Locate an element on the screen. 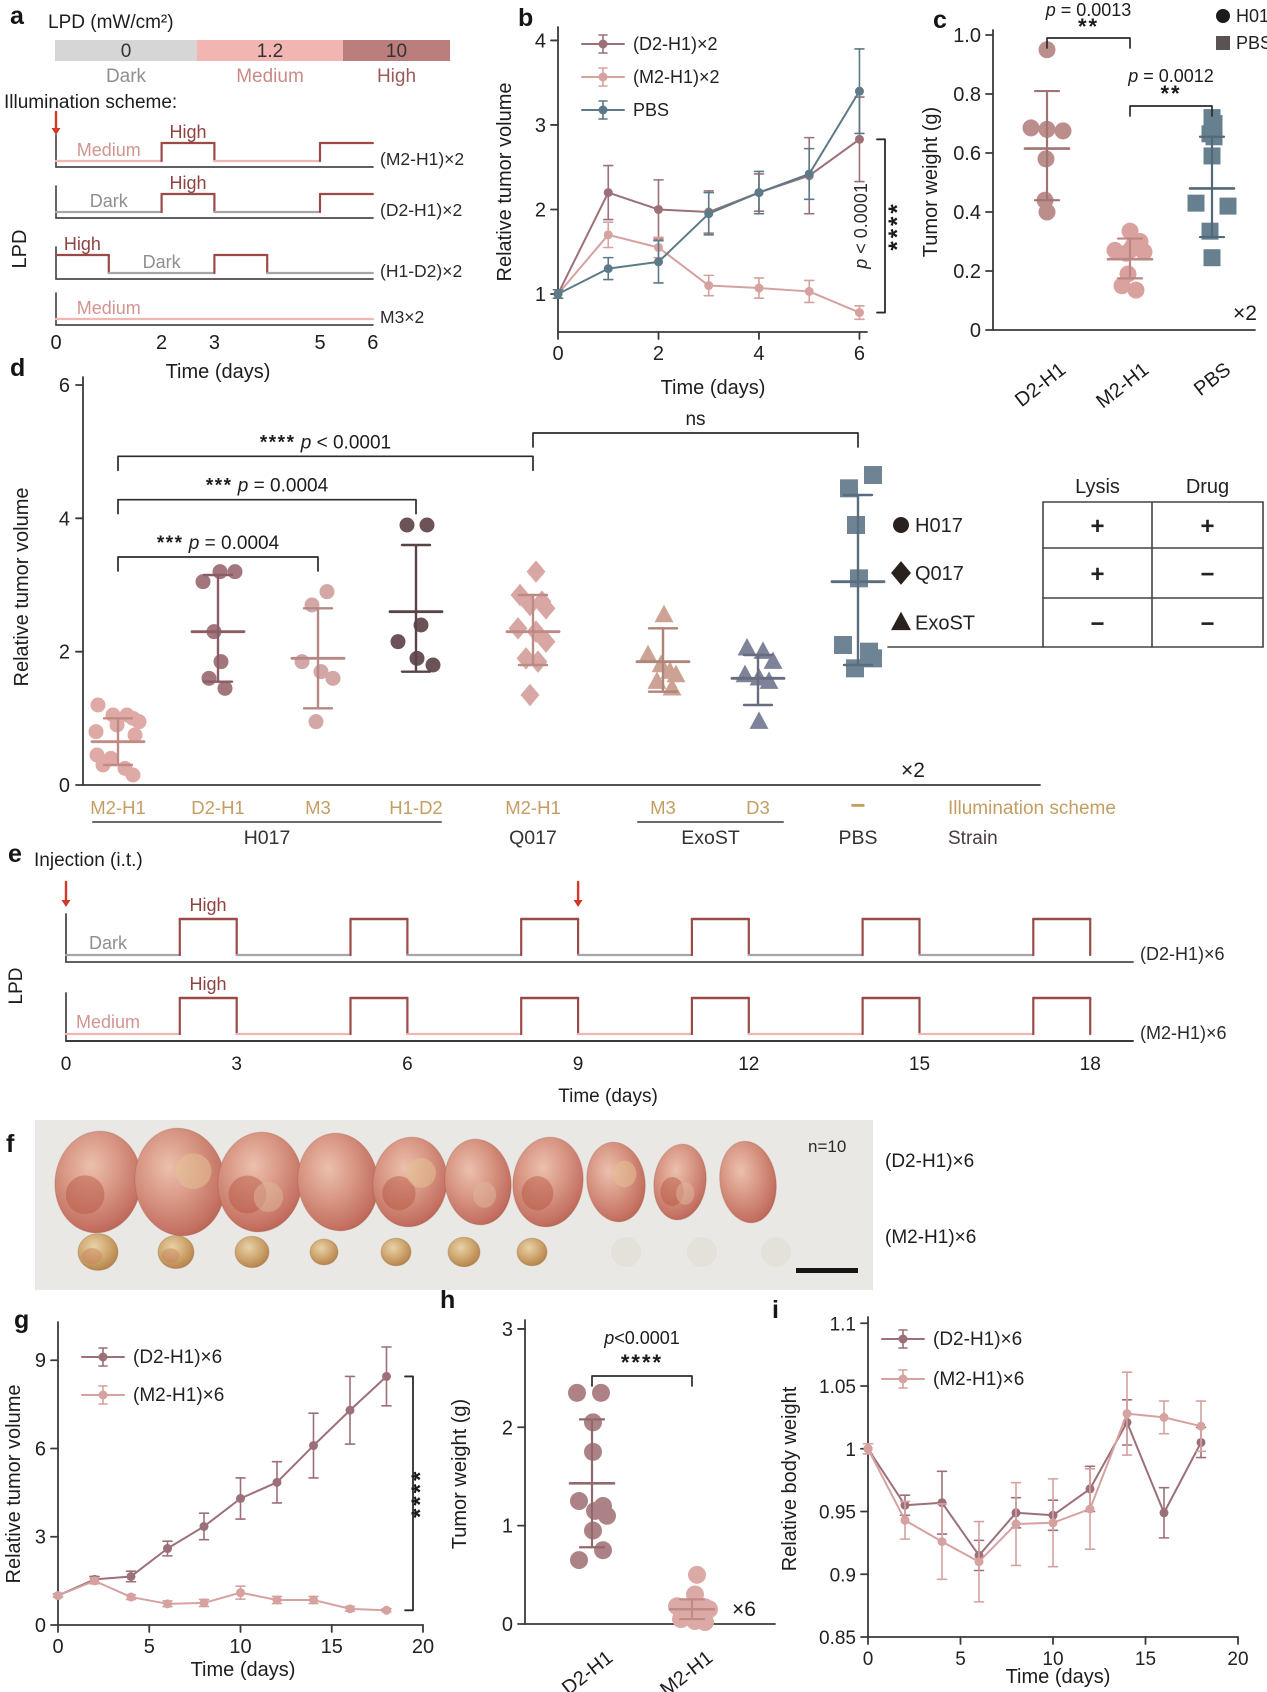 This screenshot has width=1267, height=1692. svg-text: LPD (mW/cm²) is located at coordinates (111, 22).